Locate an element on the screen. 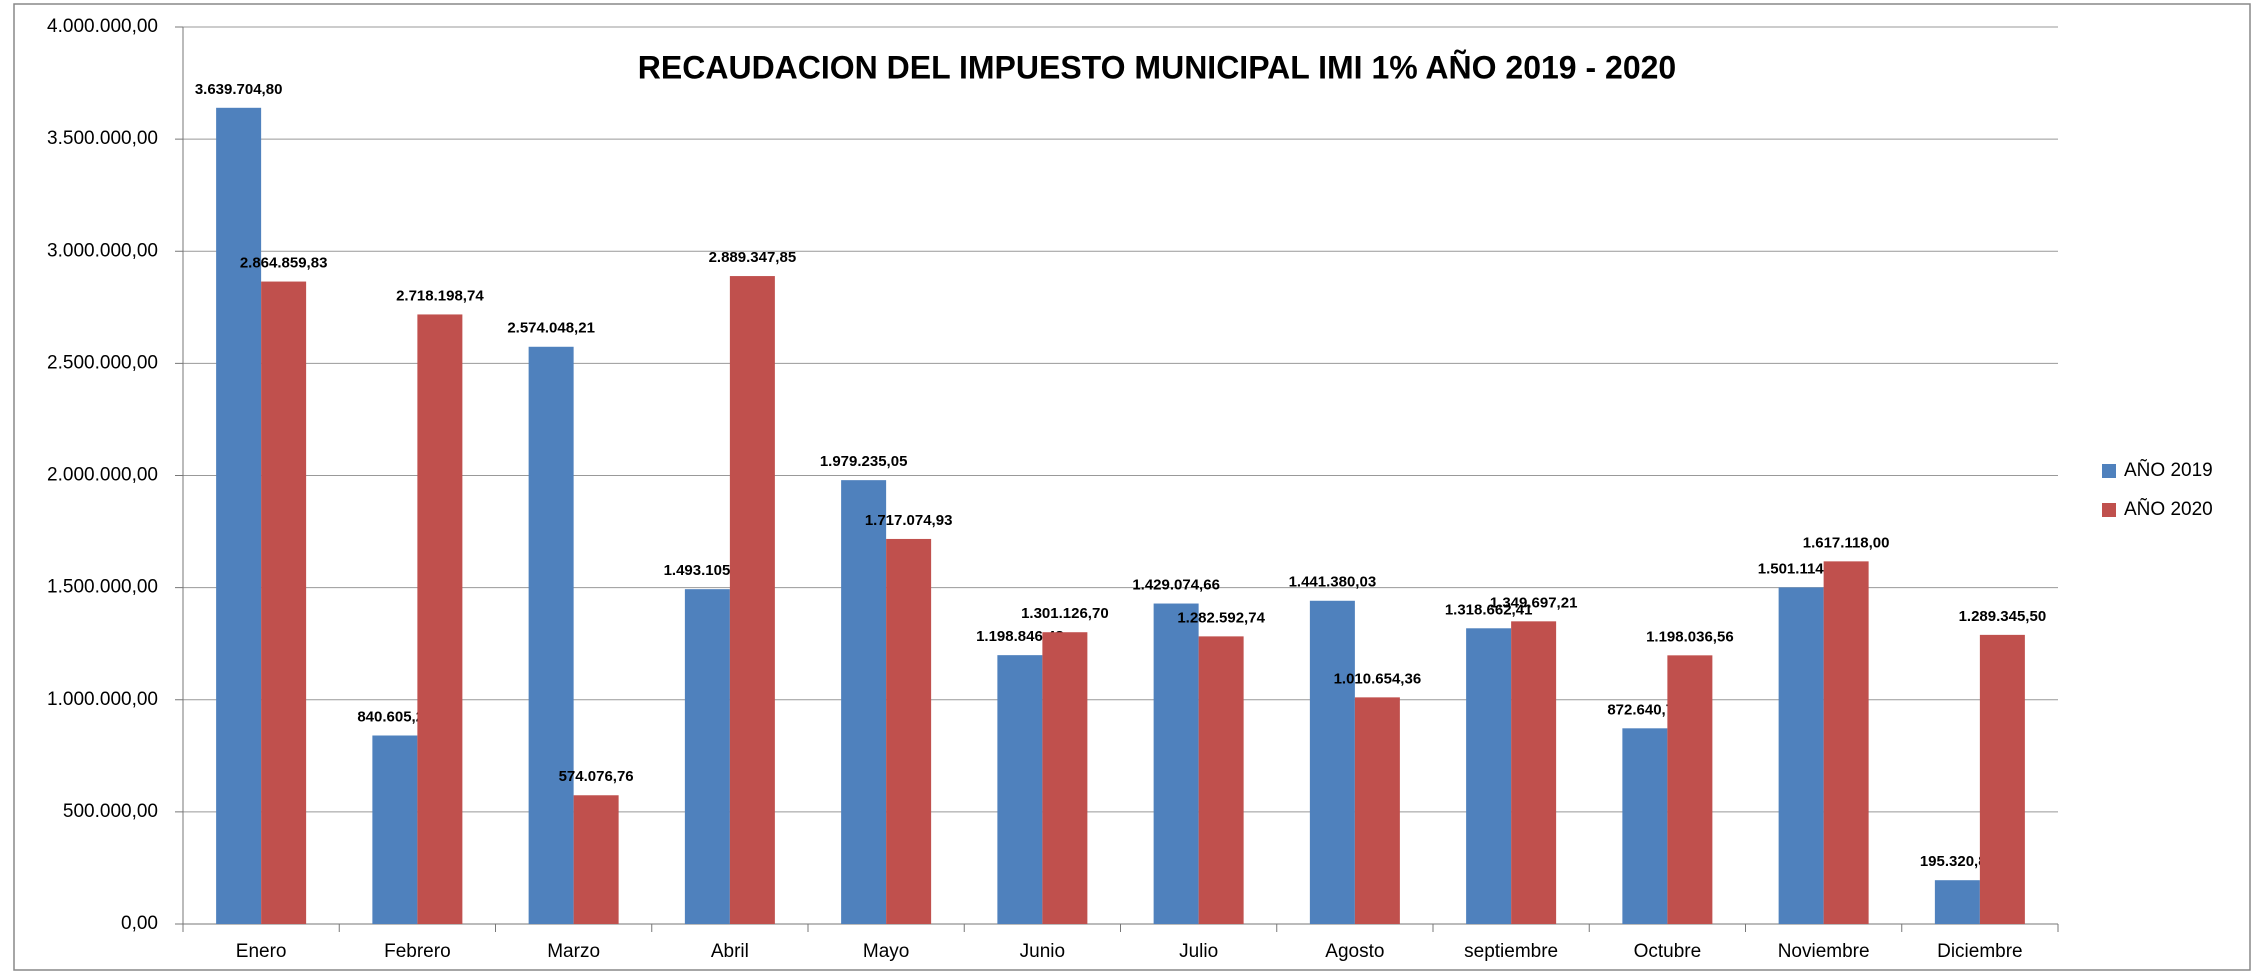 This screenshot has width=2254, height=974. y-tick-label: 0,00 is located at coordinates (139, 923).